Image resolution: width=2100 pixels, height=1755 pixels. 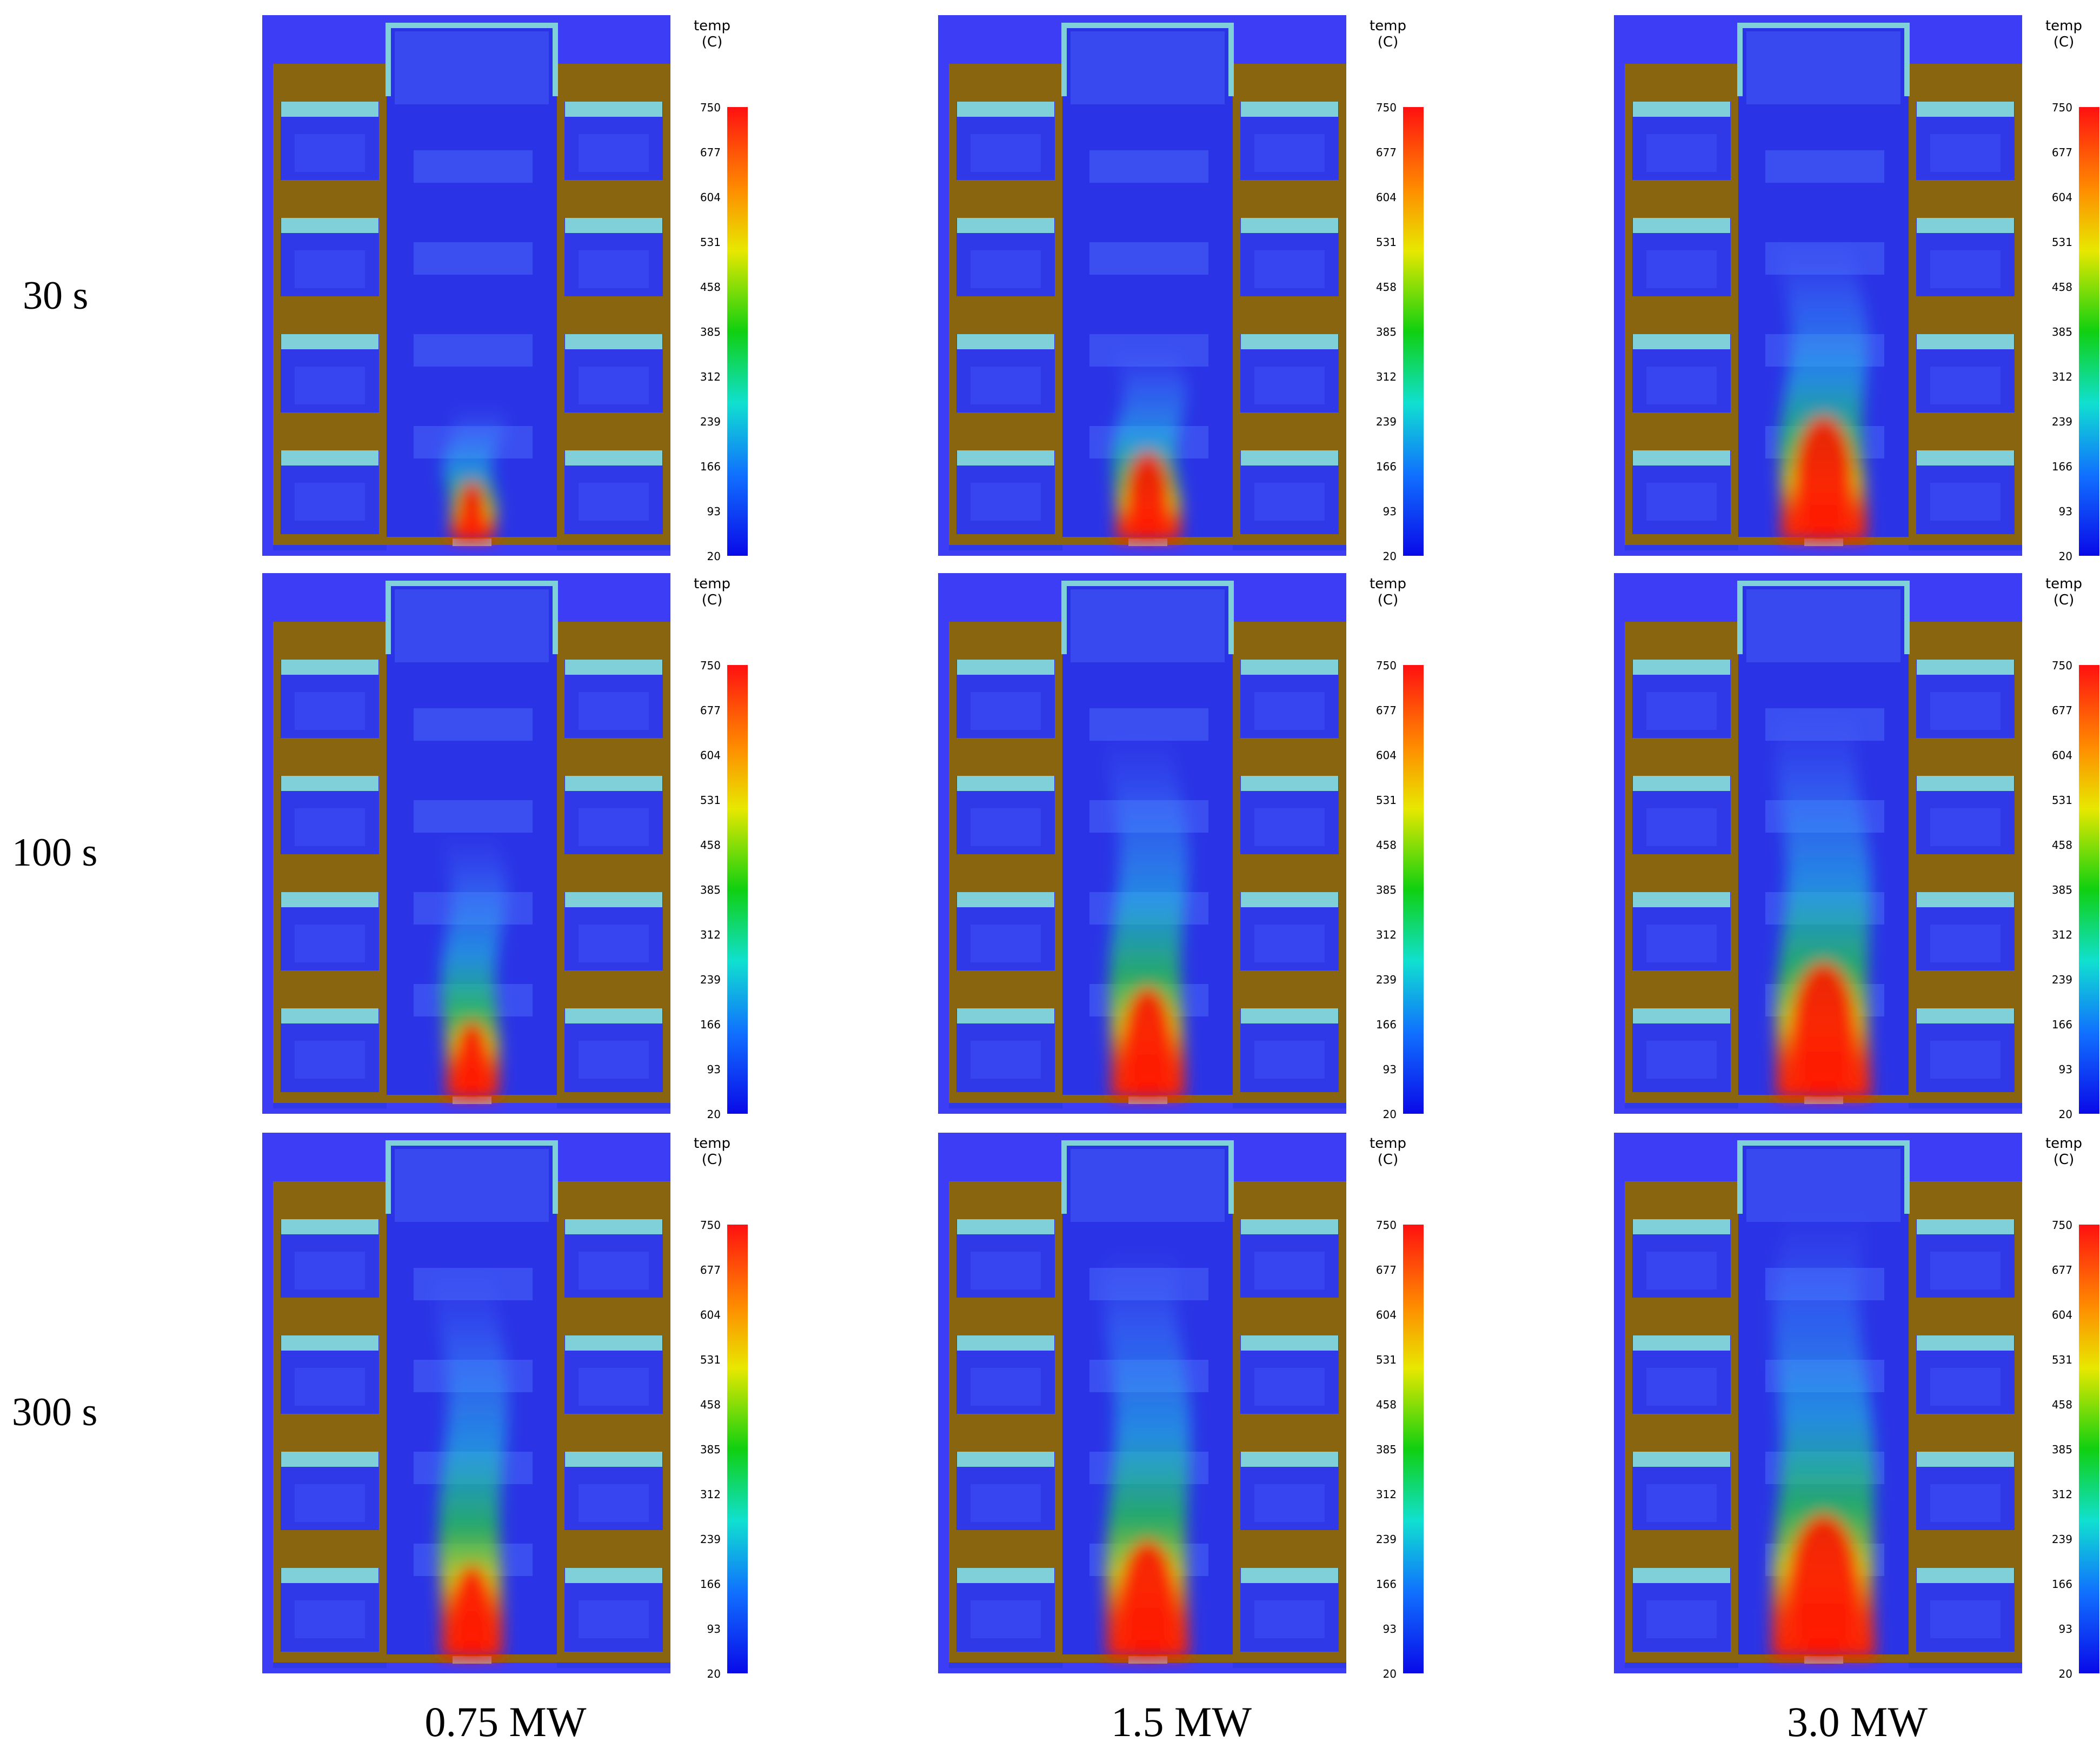 What do you see at coordinates (1858, 1721) in the screenshot?
I see `col-label-30mw: 3.0 MW` at bounding box center [1858, 1721].